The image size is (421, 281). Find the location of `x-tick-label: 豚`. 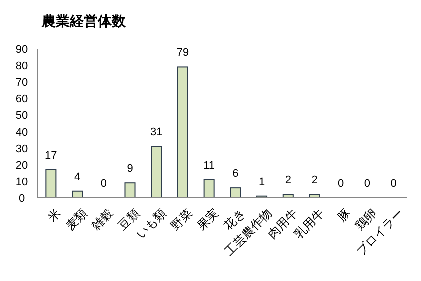

x-tick-label: 豚 is located at coordinates (344, 215).